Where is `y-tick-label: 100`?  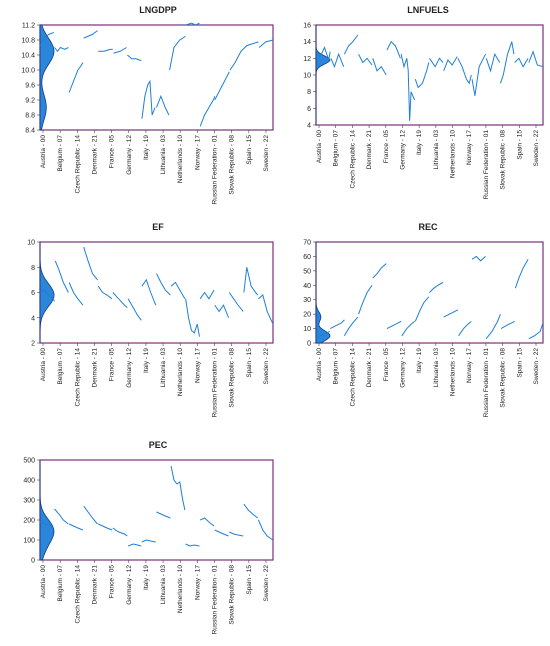
y-tick-label: 100 is located at coordinates (29, 541).